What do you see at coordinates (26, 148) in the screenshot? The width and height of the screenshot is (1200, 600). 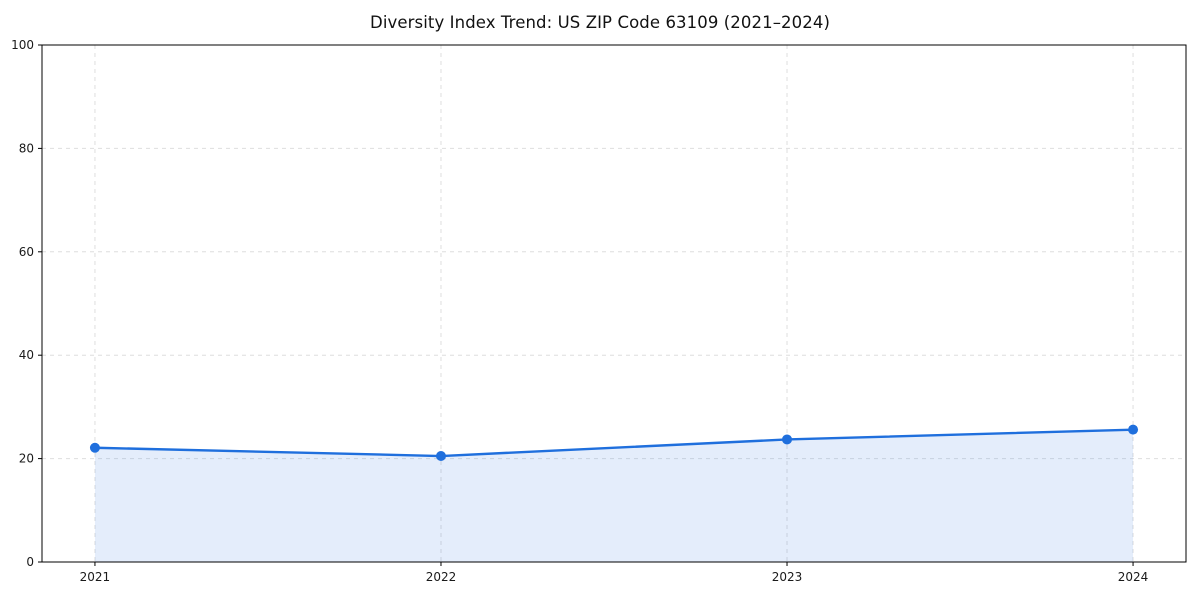 I see `y-tick-label: 80` at bounding box center [26, 148].